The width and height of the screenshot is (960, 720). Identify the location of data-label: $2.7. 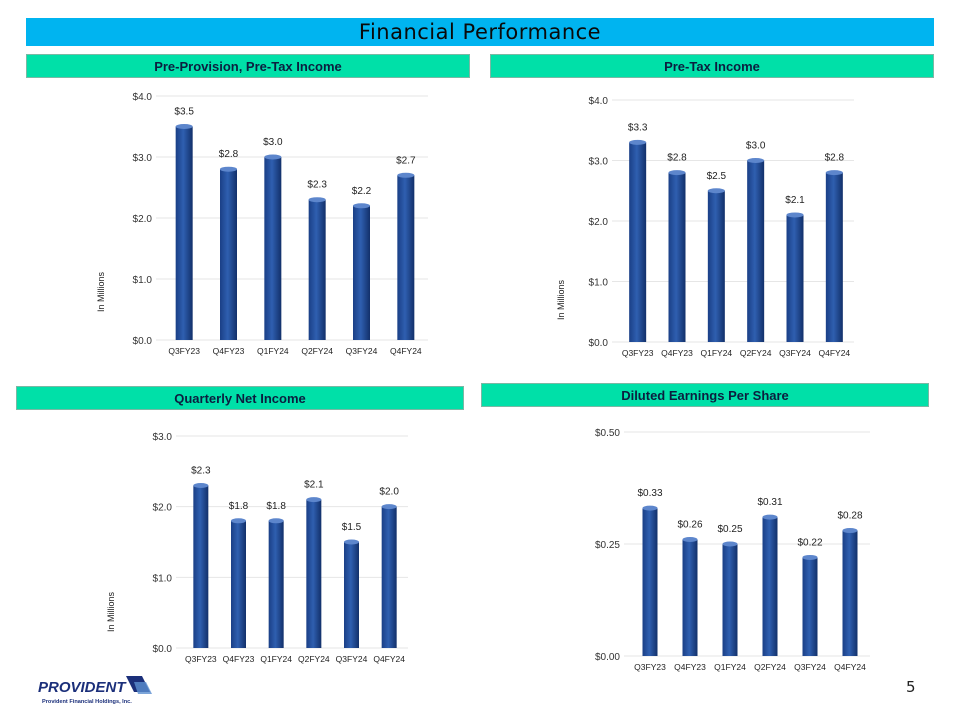
(406, 160).